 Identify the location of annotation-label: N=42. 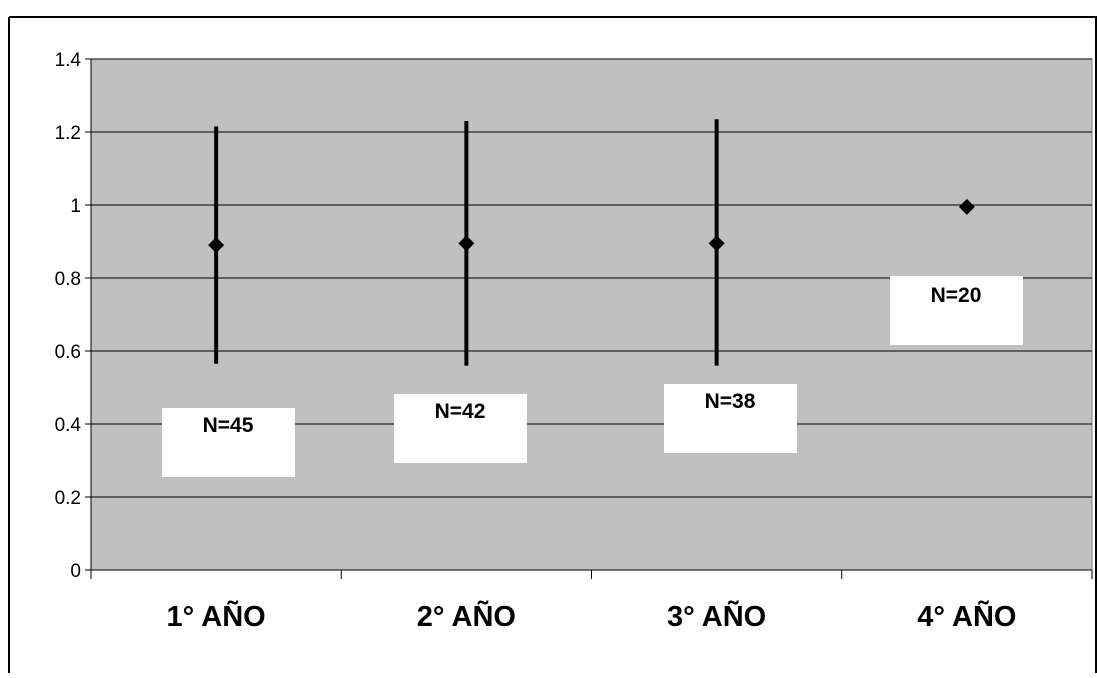
(460, 411).